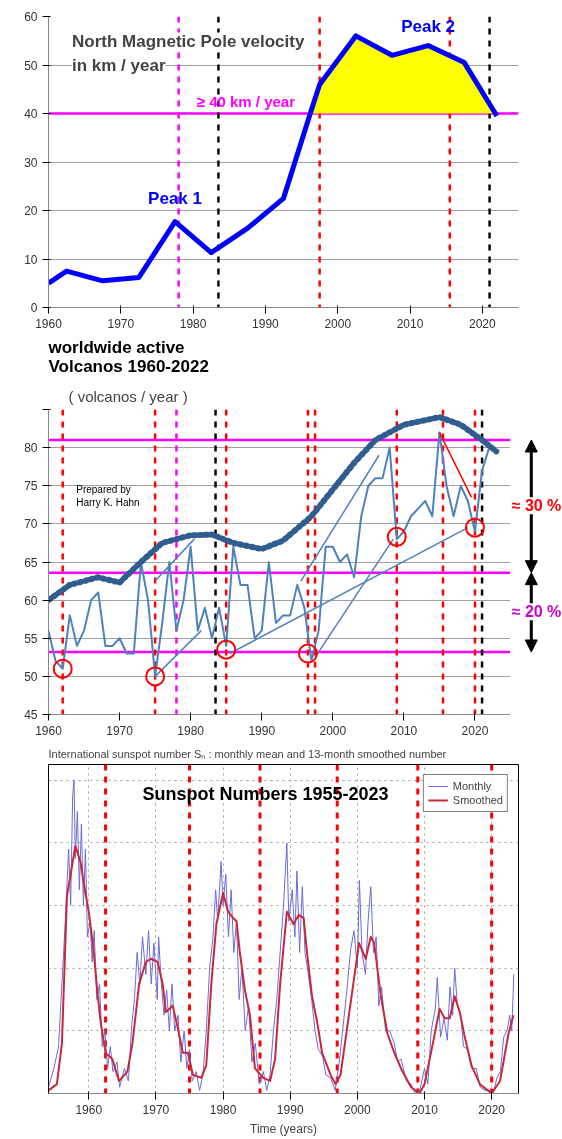  Describe the element at coordinates (31, 638) in the screenshot. I see `y-tick-label: 55` at that location.